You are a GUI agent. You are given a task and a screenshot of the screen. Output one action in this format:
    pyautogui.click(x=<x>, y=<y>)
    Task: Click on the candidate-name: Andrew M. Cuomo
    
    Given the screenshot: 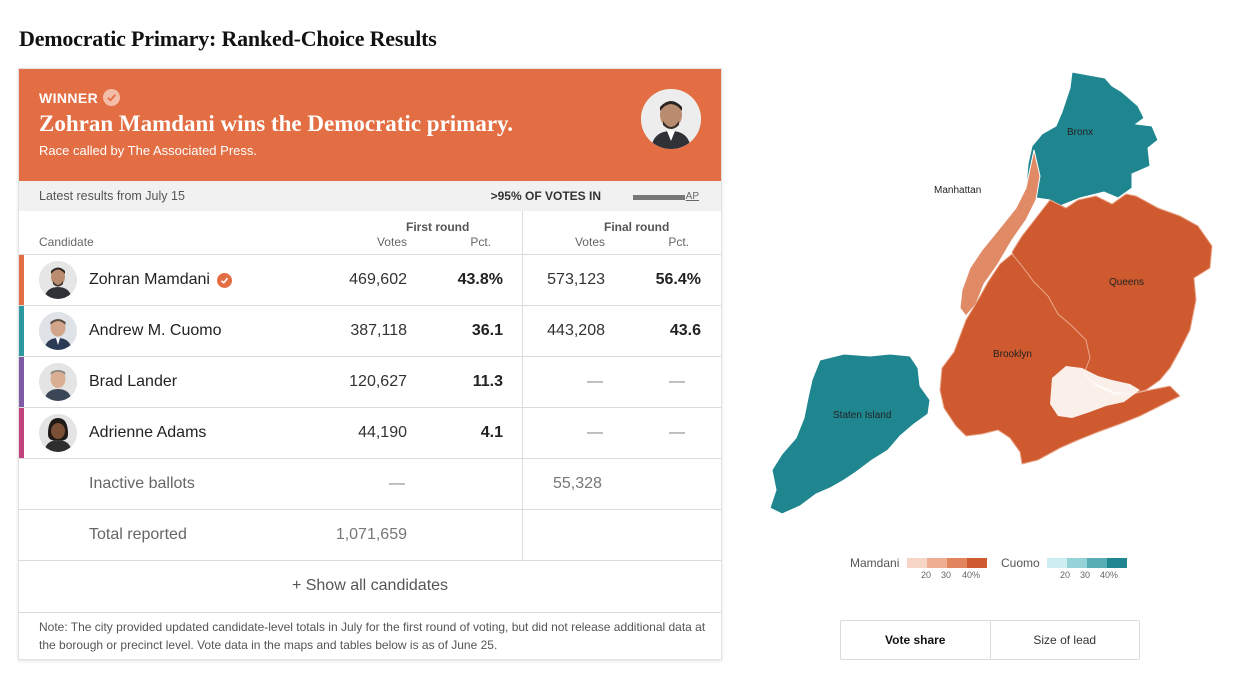 What is the action you would take?
    pyautogui.click(x=155, y=330)
    